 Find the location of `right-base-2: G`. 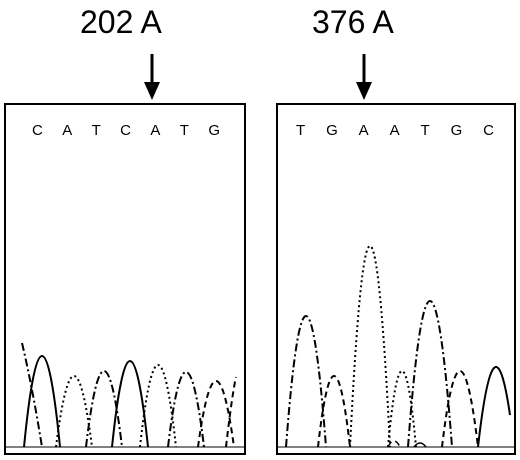

right-base-2: G is located at coordinates (332, 130).